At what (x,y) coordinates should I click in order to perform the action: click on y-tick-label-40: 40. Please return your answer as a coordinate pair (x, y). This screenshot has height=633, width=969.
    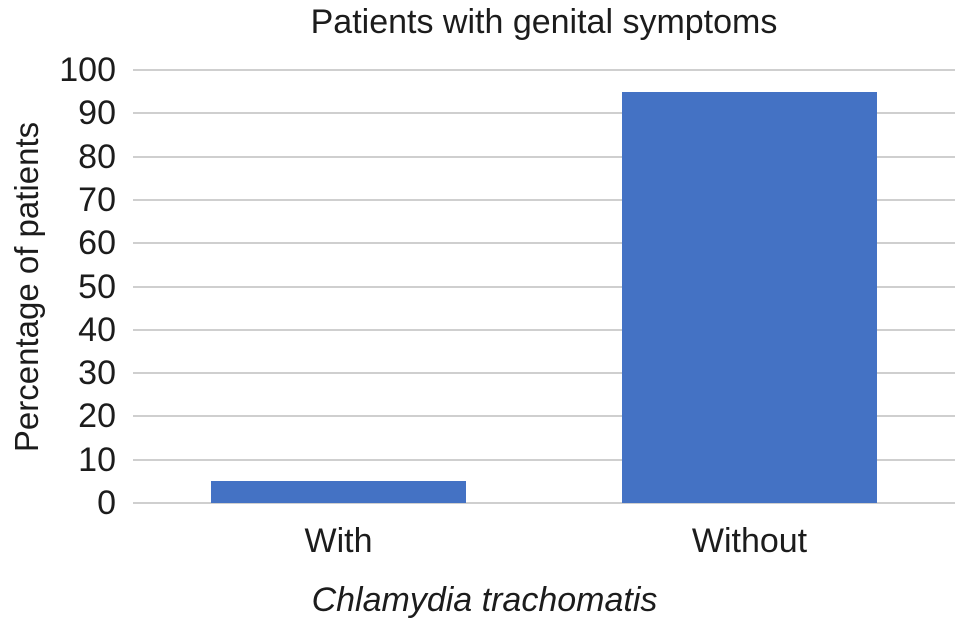
    Looking at the image, I should click on (97, 329).